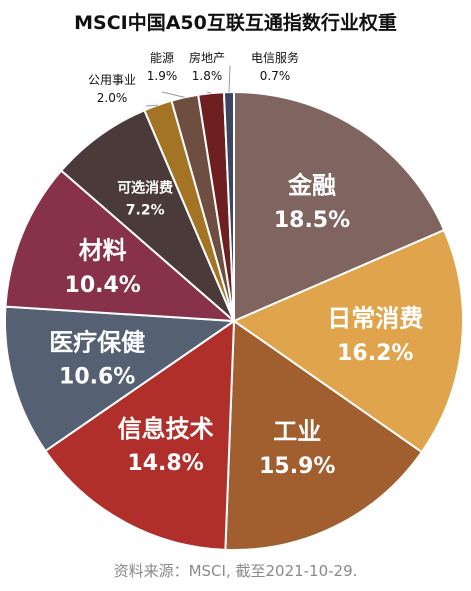 The height and width of the screenshot is (591, 471). Describe the element at coordinates (235, 571) in the screenshot. I see `source-note: 资料来源：MSCI, 截至2021-10-29.` at that location.